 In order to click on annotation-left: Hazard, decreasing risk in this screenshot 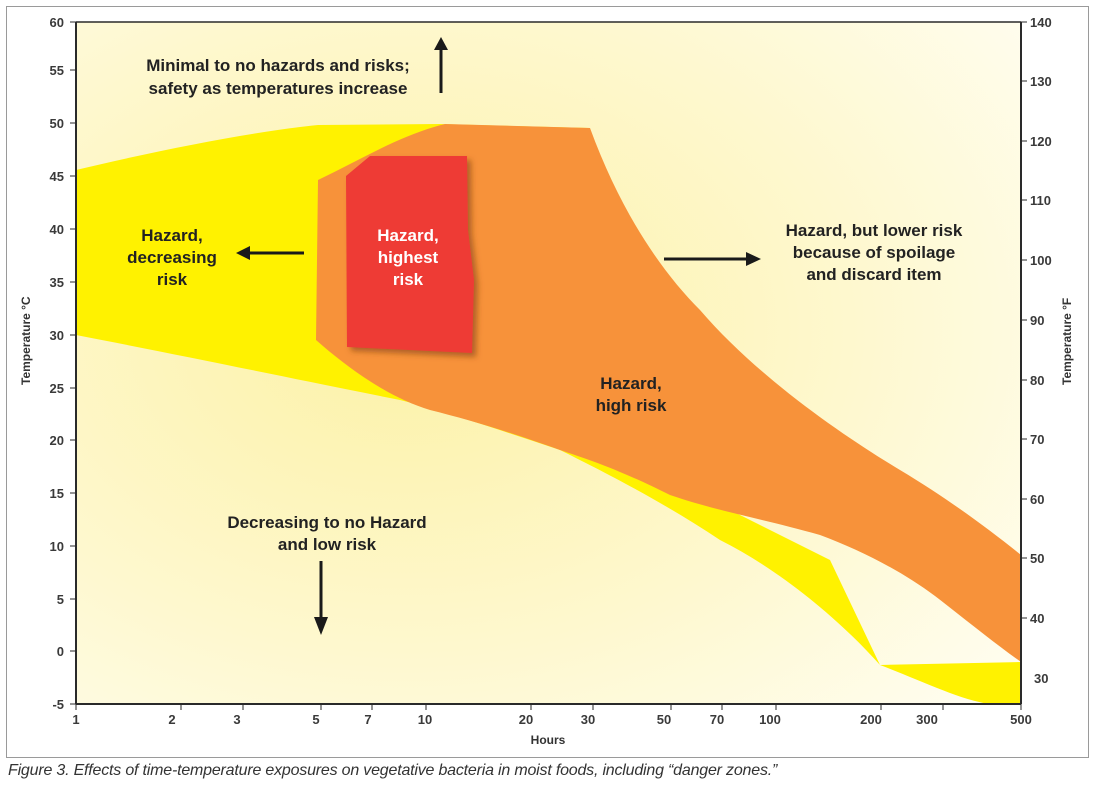, I will do `click(215, 257)`.